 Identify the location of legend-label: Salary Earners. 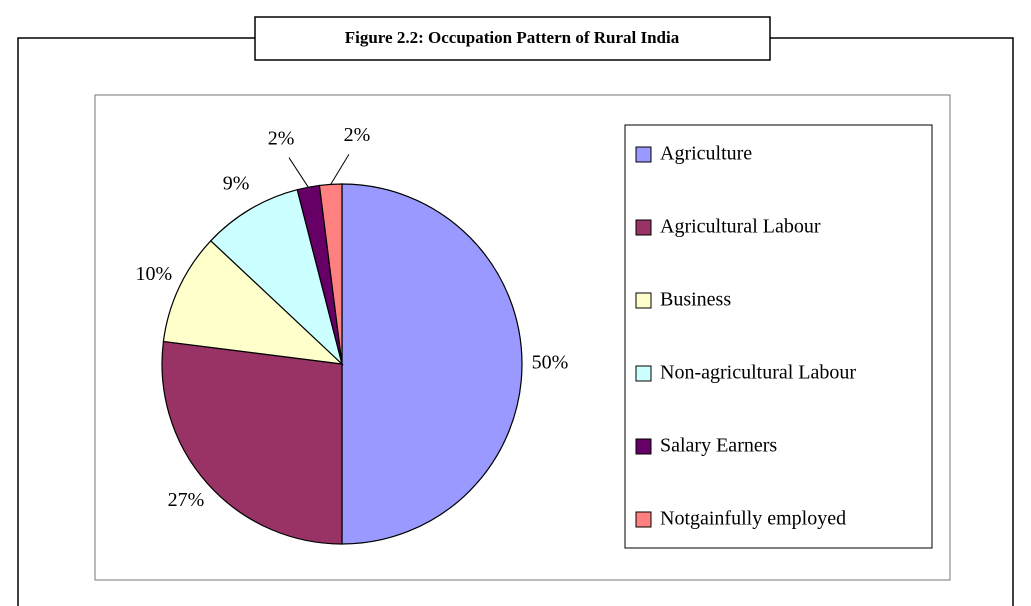
(718, 446).